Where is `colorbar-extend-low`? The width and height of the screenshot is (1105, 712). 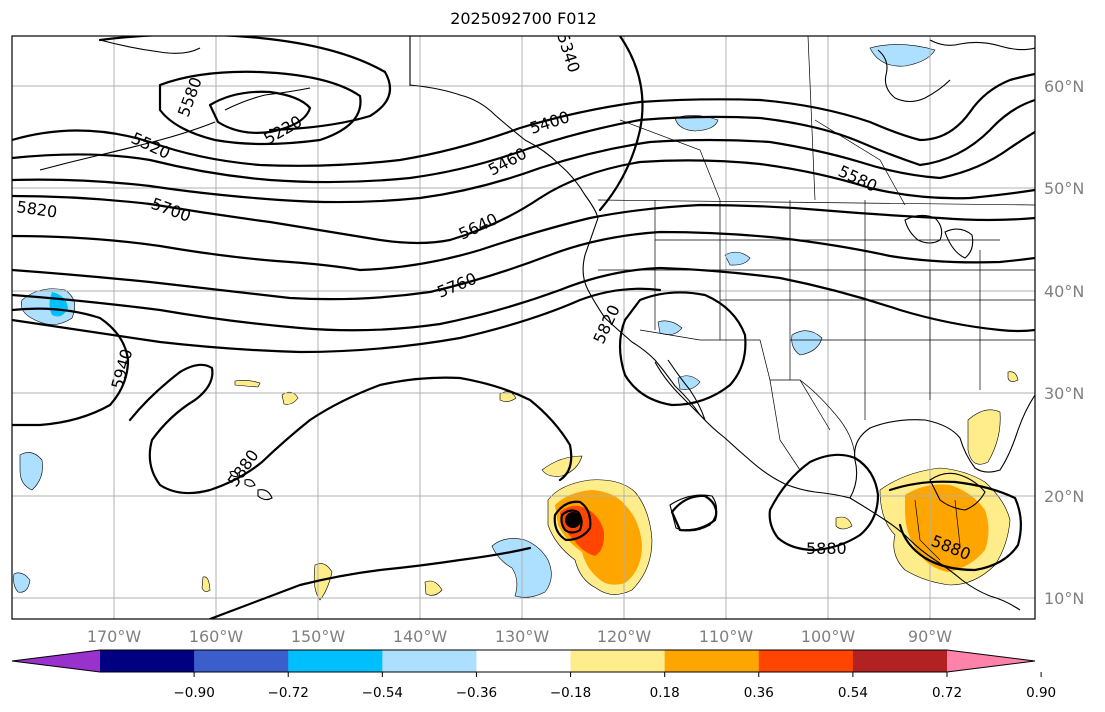 colorbar-extend-low is located at coordinates (56, 661).